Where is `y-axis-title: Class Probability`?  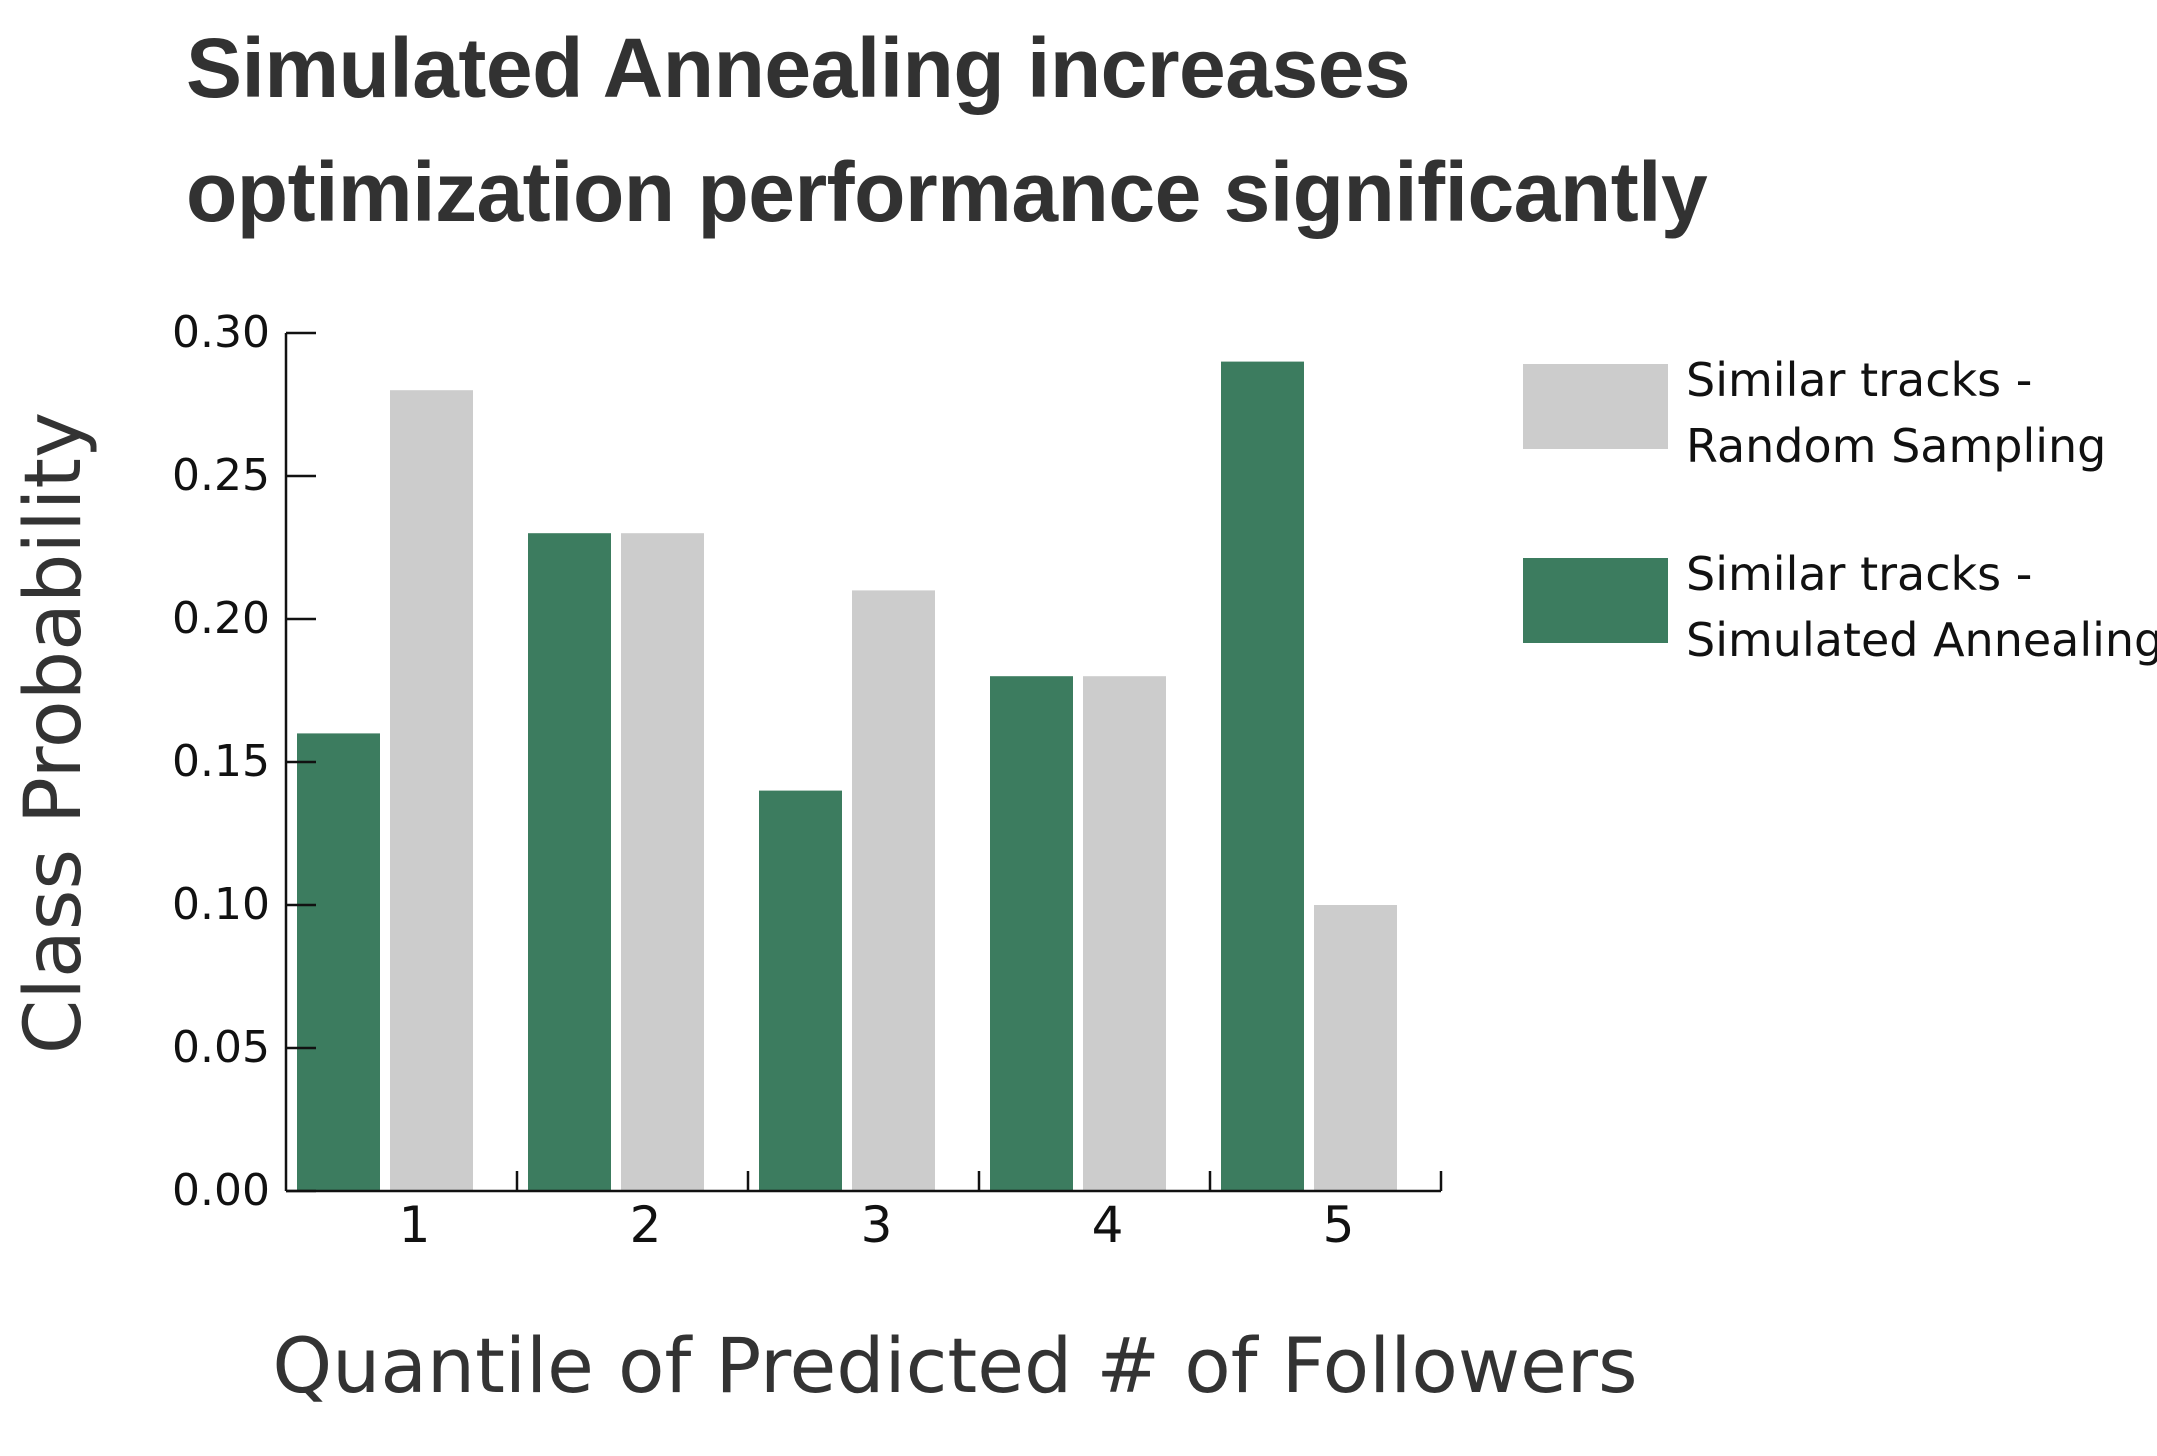 y-axis-title: Class Probability is located at coordinates (54, 733).